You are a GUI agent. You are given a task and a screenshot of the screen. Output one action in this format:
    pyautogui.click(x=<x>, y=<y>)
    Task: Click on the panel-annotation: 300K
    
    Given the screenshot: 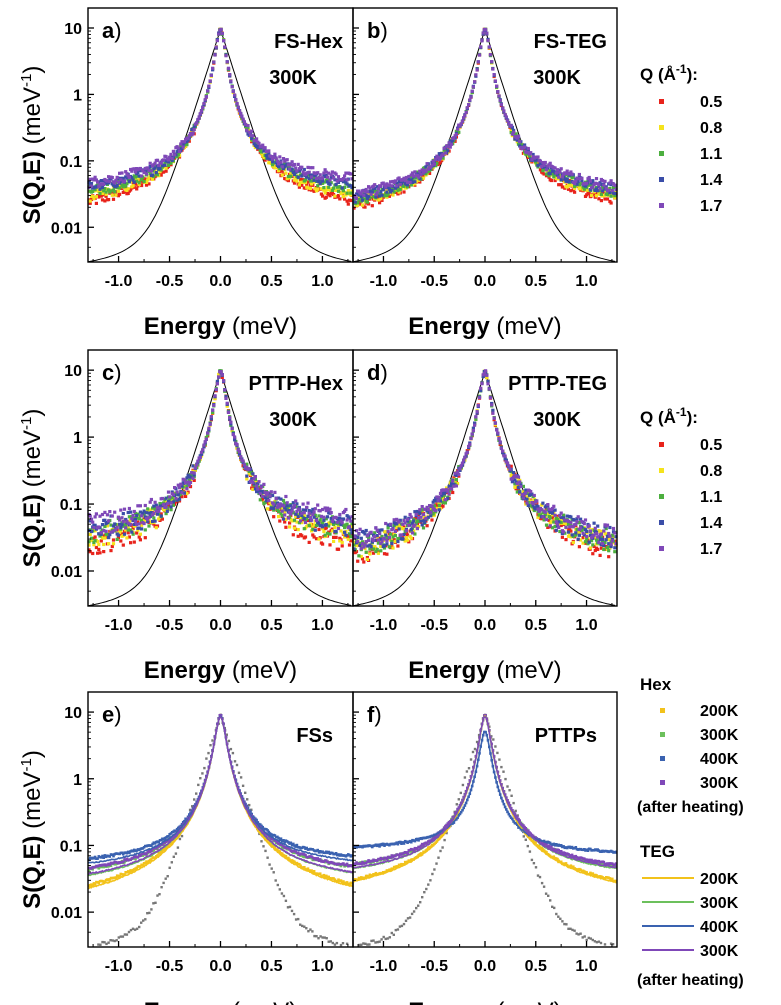 What is the action you would take?
    pyautogui.click(x=557, y=420)
    